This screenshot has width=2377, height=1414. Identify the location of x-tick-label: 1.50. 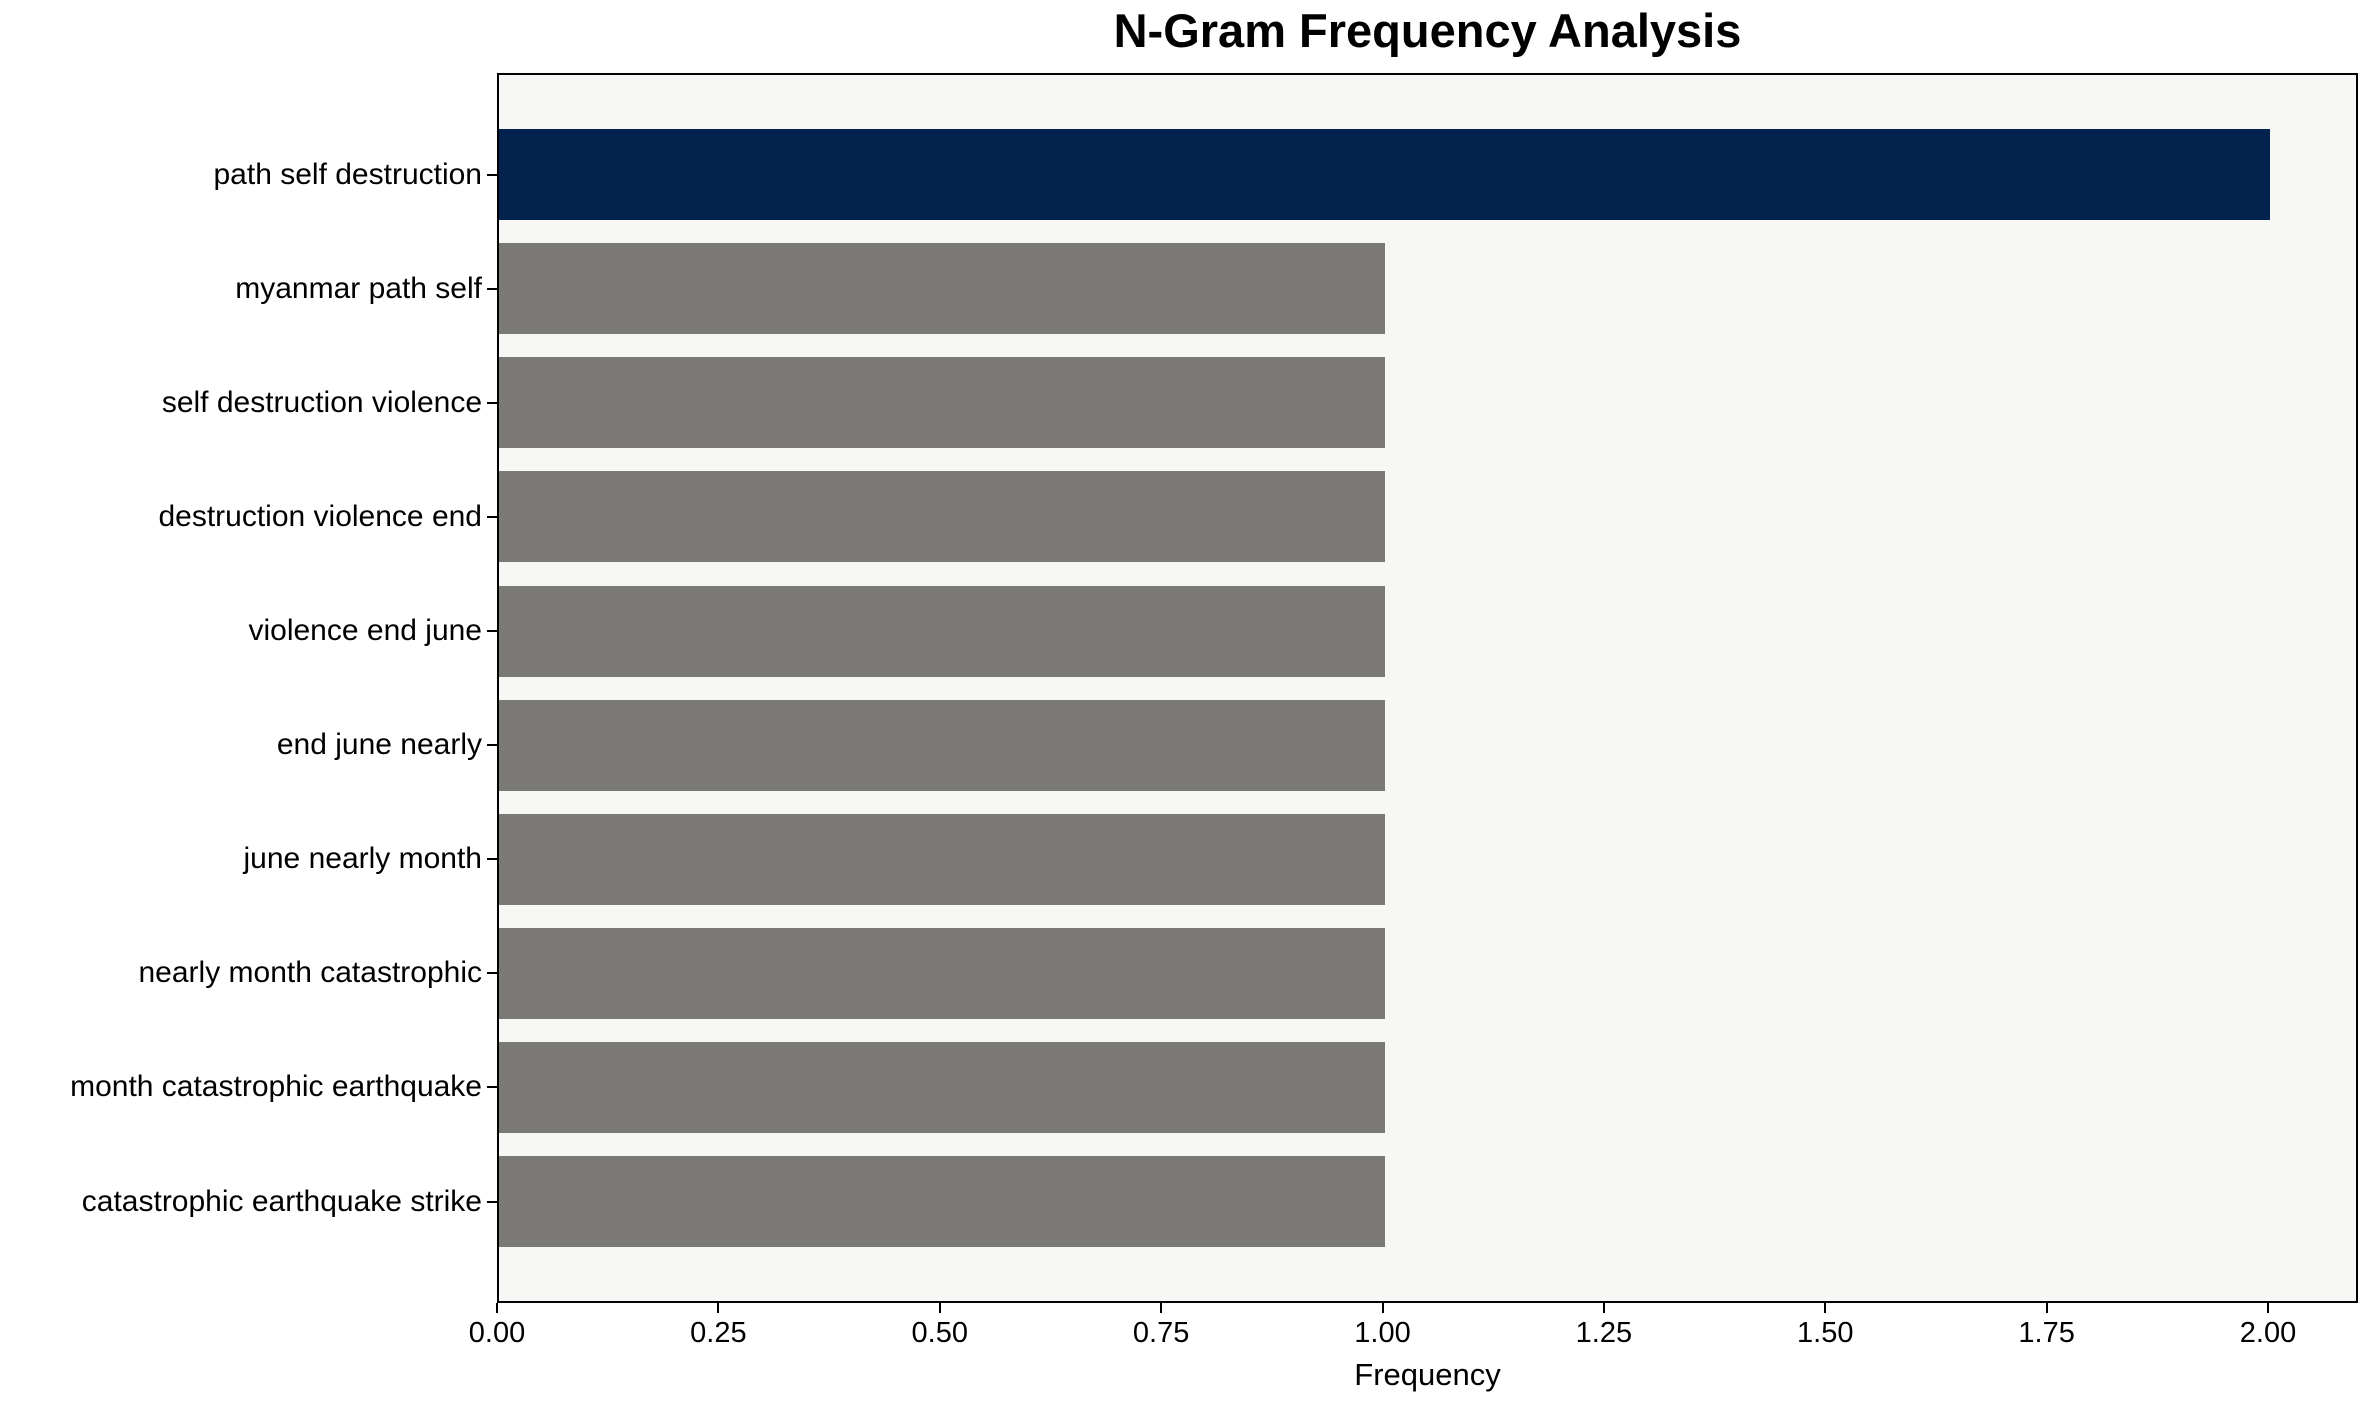
(1825, 1333).